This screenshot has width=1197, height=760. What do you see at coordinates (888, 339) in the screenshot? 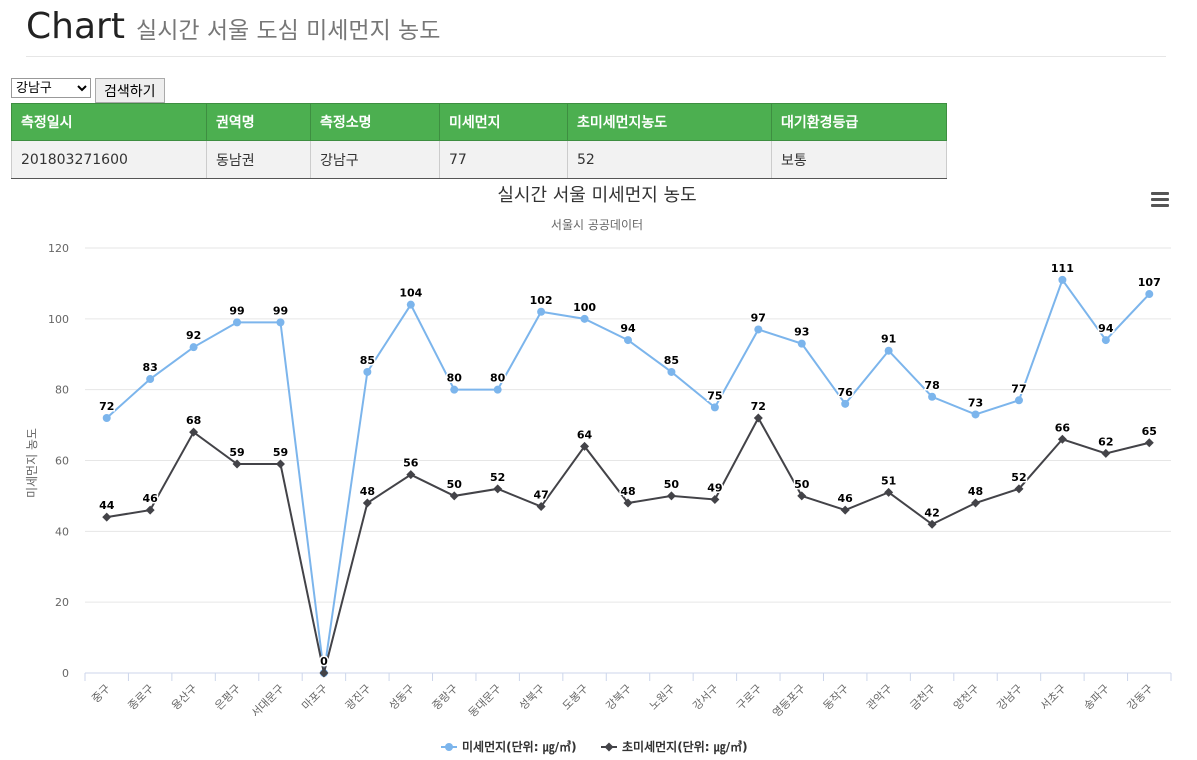
I see `data-label: 91` at bounding box center [888, 339].